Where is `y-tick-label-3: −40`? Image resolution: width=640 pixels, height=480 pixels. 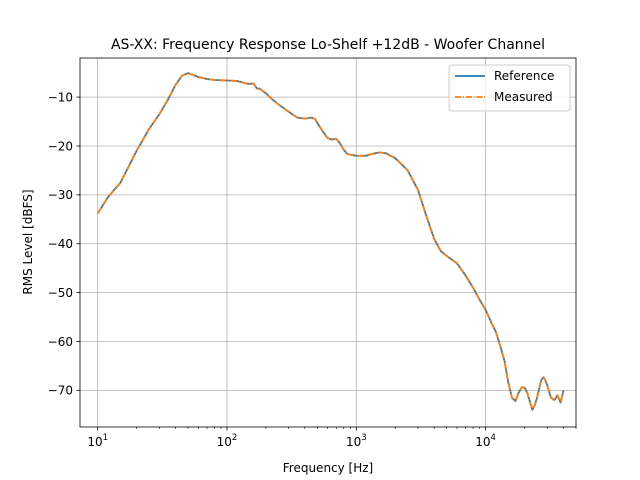
y-tick-label-3: −40 is located at coordinates (60, 244).